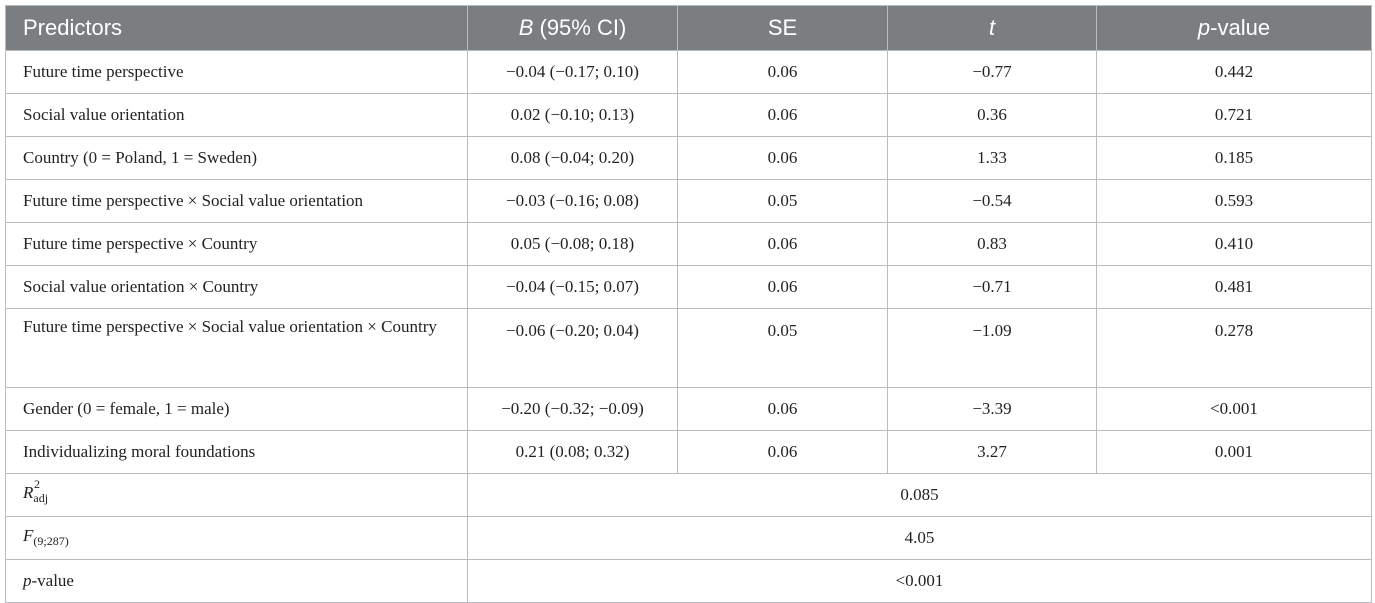  What do you see at coordinates (572, 452) in the screenshot?
I see `b-ci-cell: 0.21 (0.08; 0.32)` at bounding box center [572, 452].